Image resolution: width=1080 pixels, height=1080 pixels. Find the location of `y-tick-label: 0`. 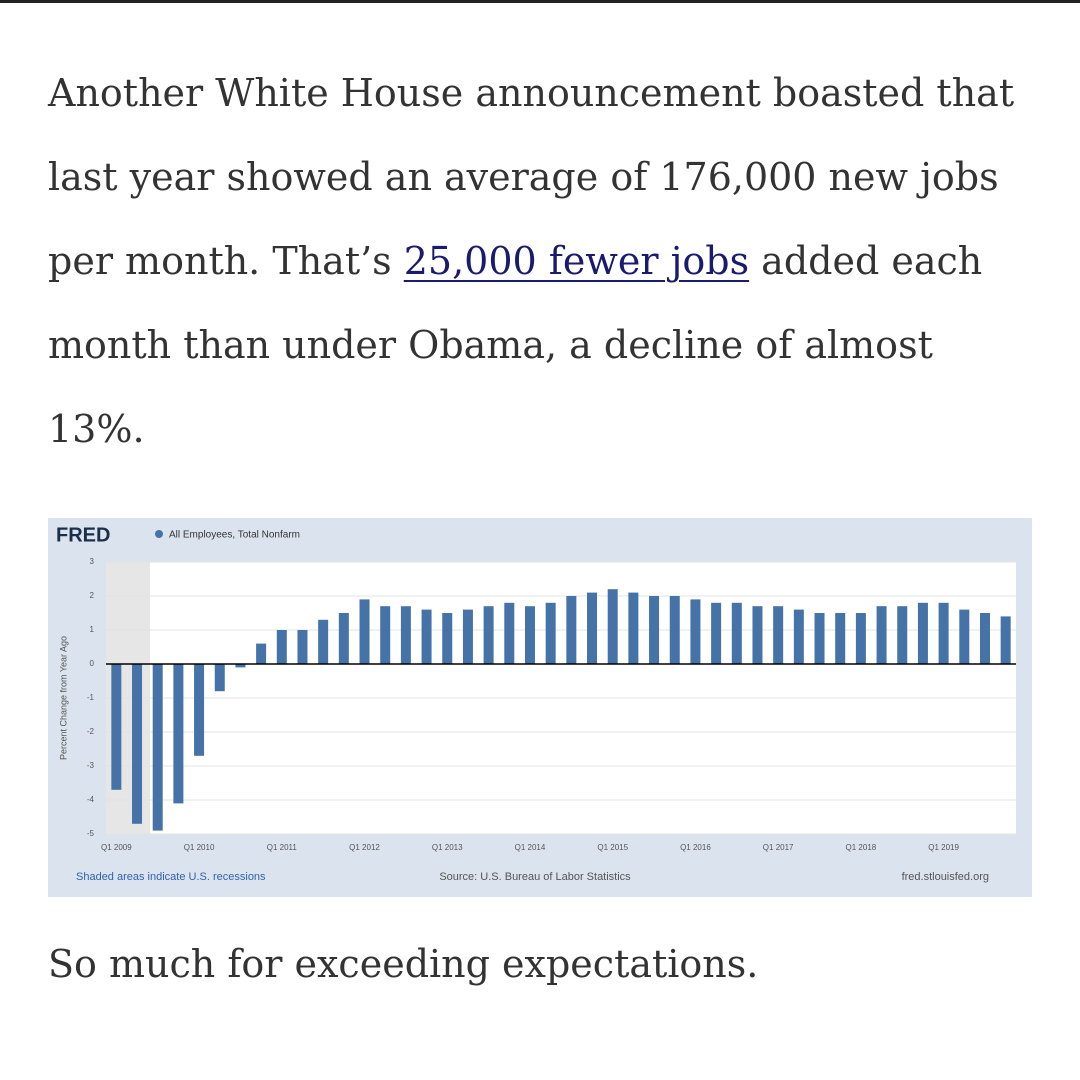

y-tick-label: 0 is located at coordinates (92, 663).